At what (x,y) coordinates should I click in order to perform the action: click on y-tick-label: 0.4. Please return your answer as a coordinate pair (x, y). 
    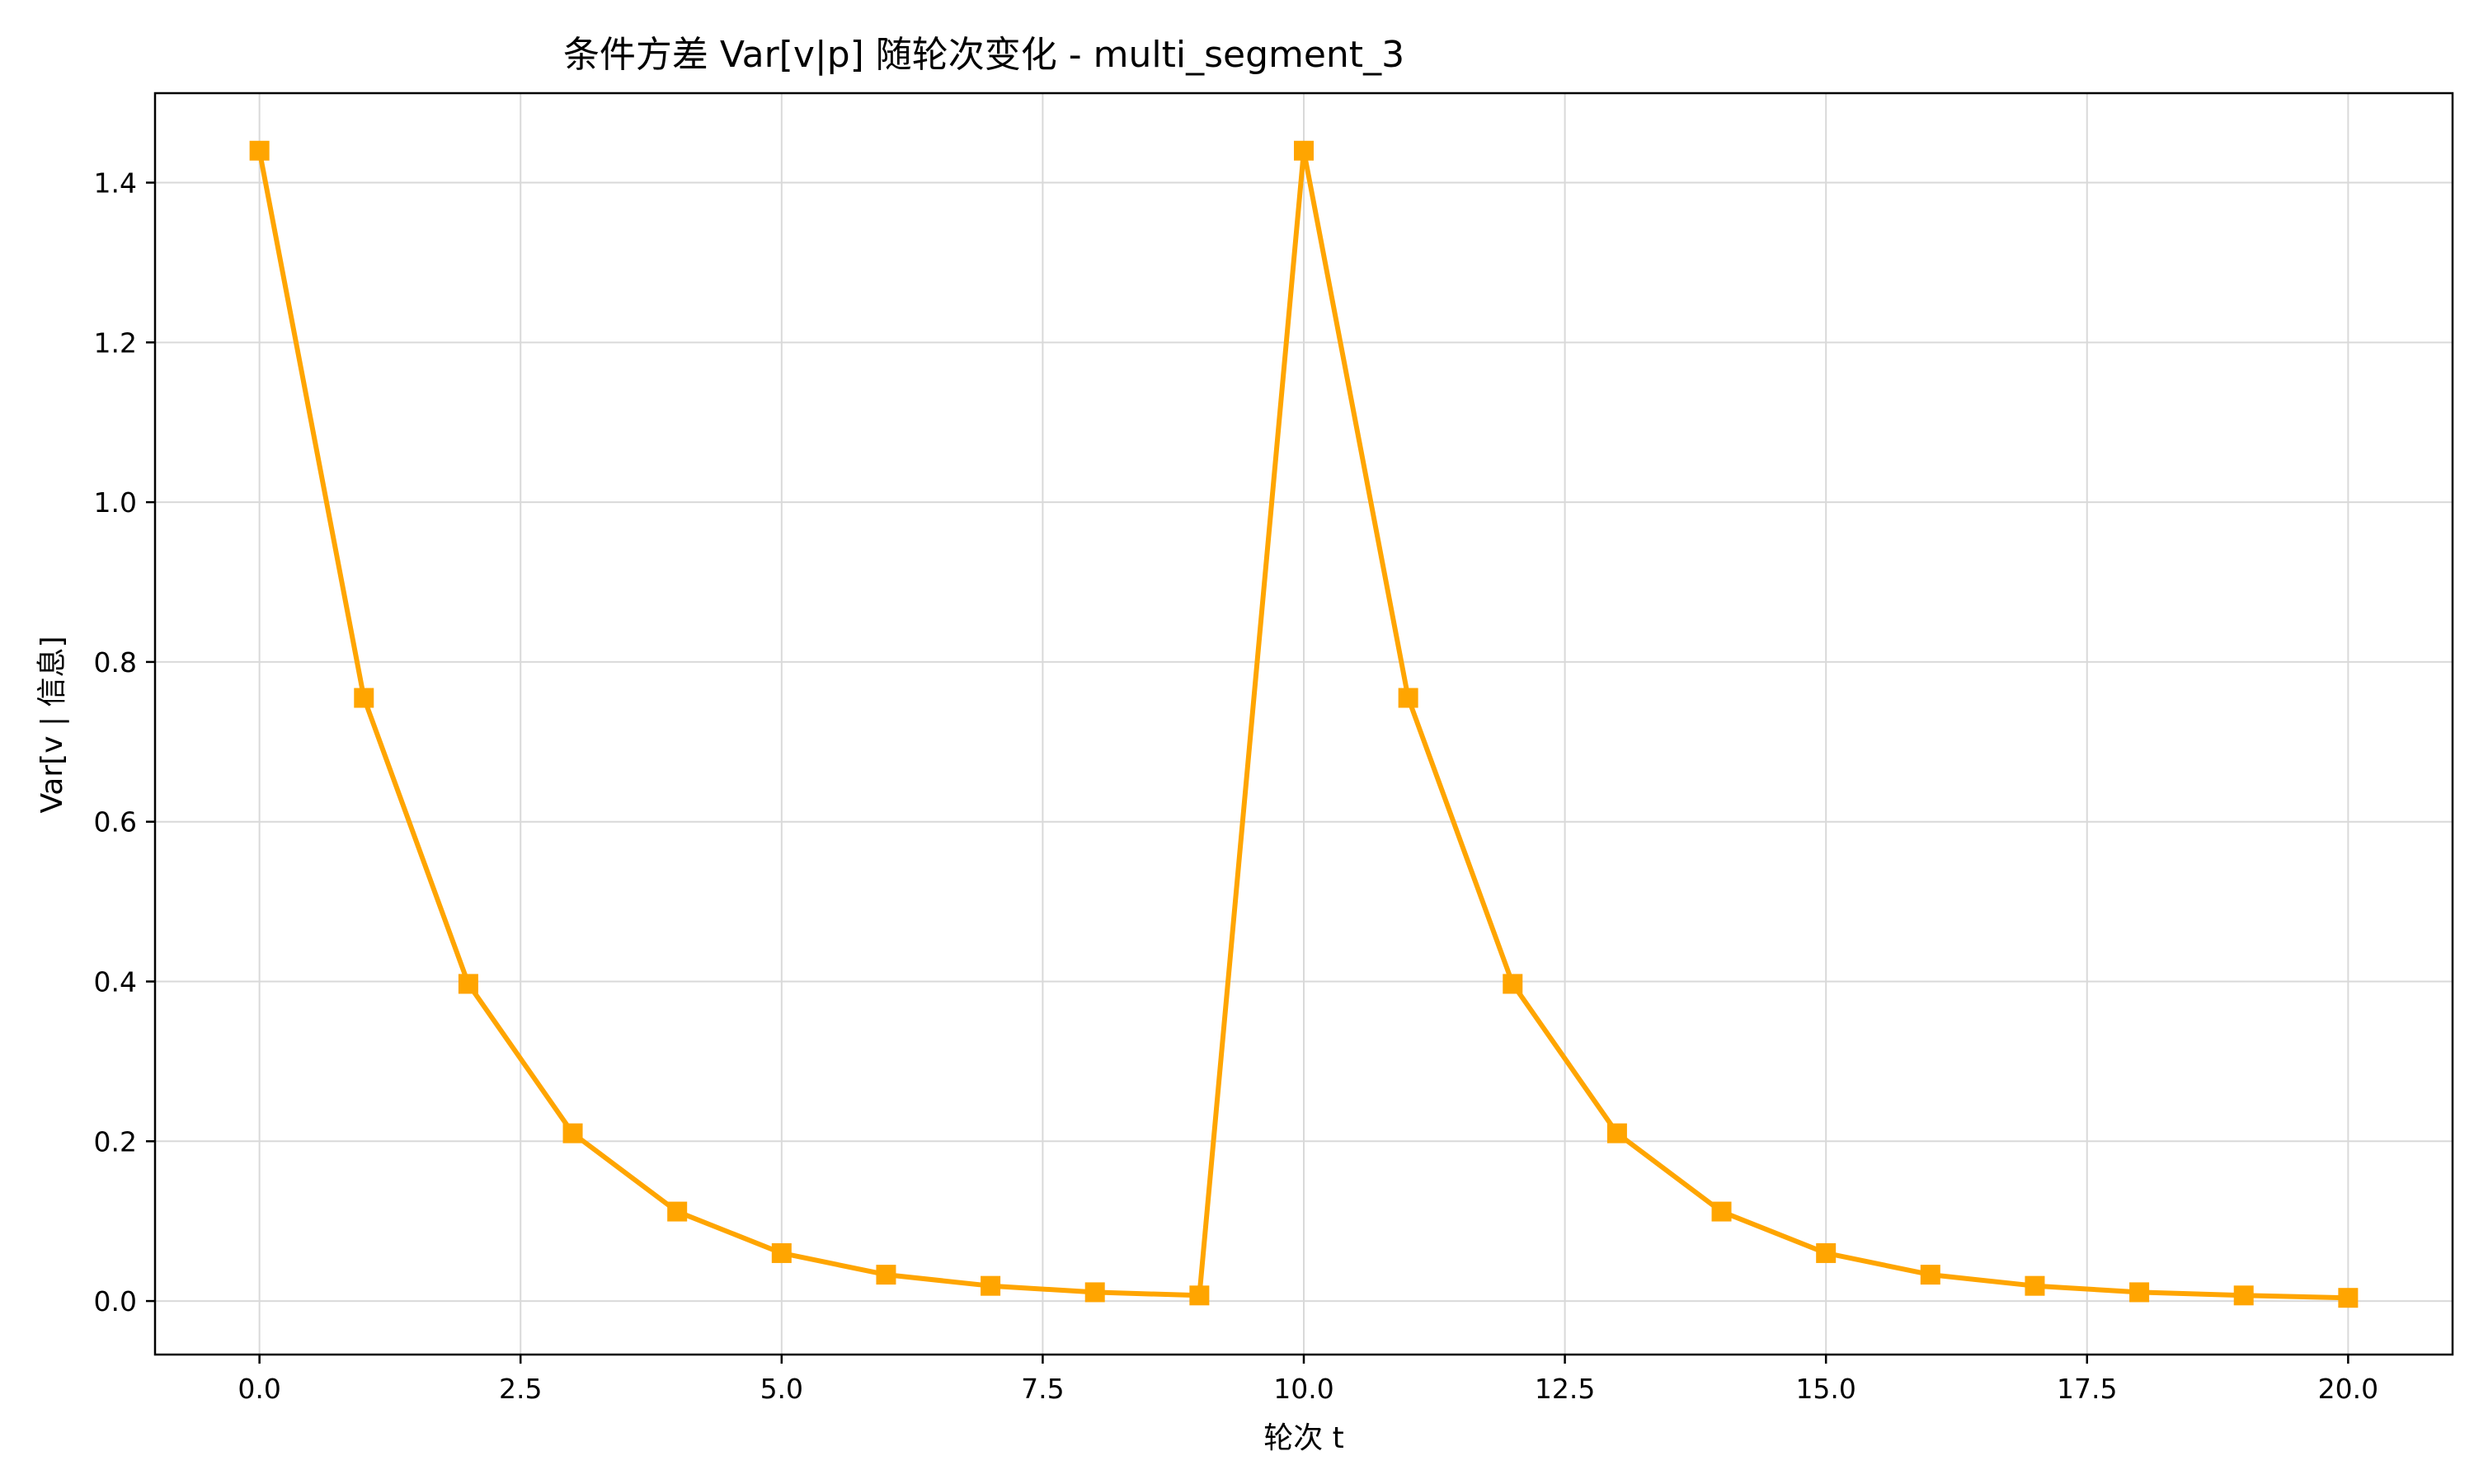
    Looking at the image, I should click on (115, 981).